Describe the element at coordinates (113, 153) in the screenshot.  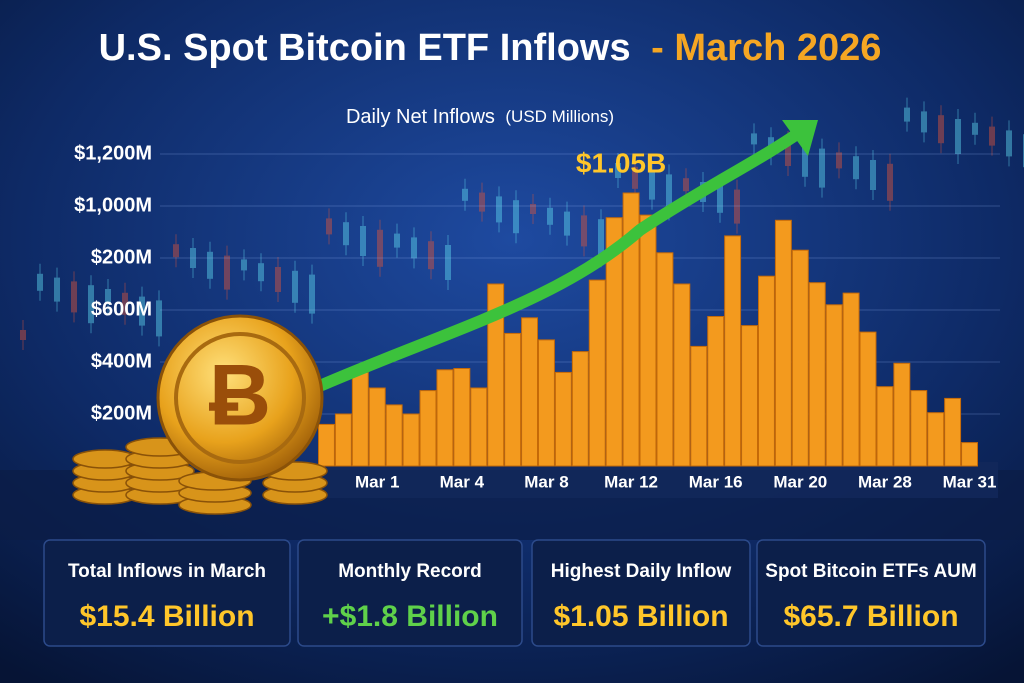
I see `y-tick-label: $1,200M` at that location.